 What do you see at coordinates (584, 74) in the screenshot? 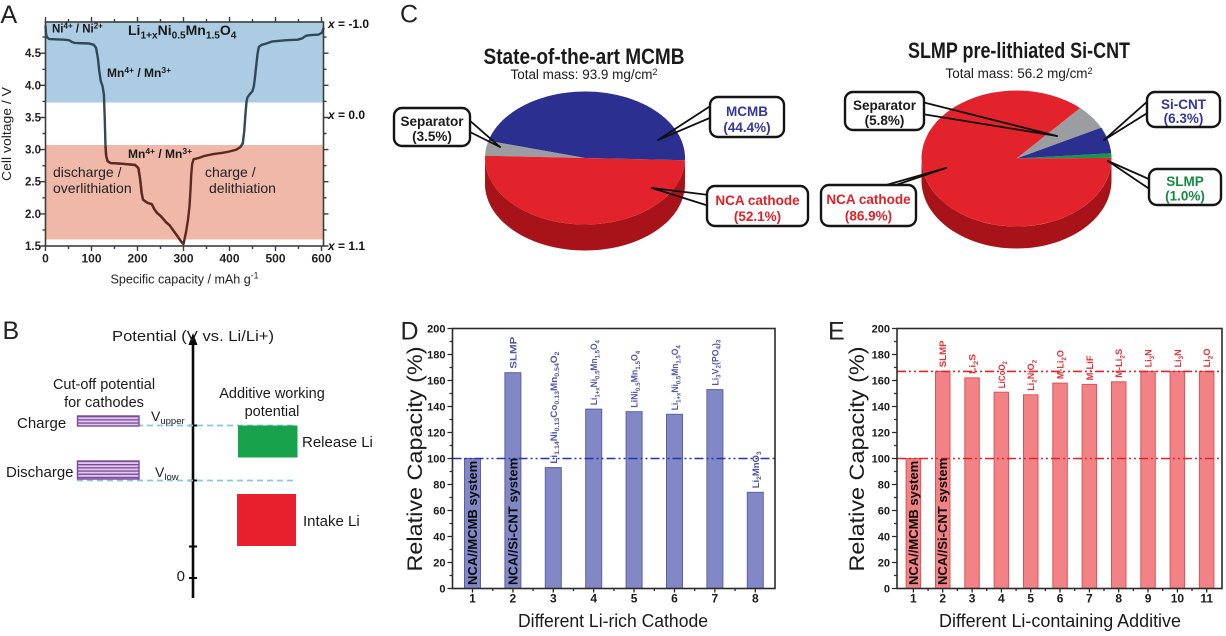
I see `svg-text: Total mass: 93.9 mg/cm2` at bounding box center [584, 74].